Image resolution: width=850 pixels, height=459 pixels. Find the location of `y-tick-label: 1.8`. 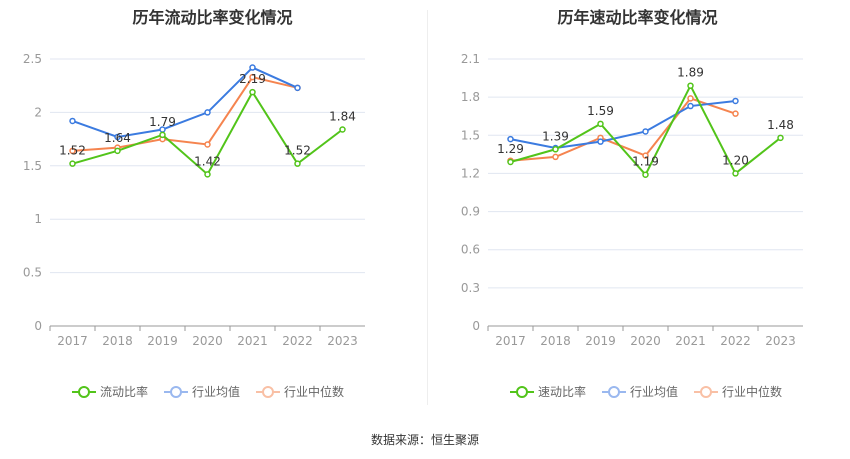

y-tick-label: 1.8 is located at coordinates (470, 97).